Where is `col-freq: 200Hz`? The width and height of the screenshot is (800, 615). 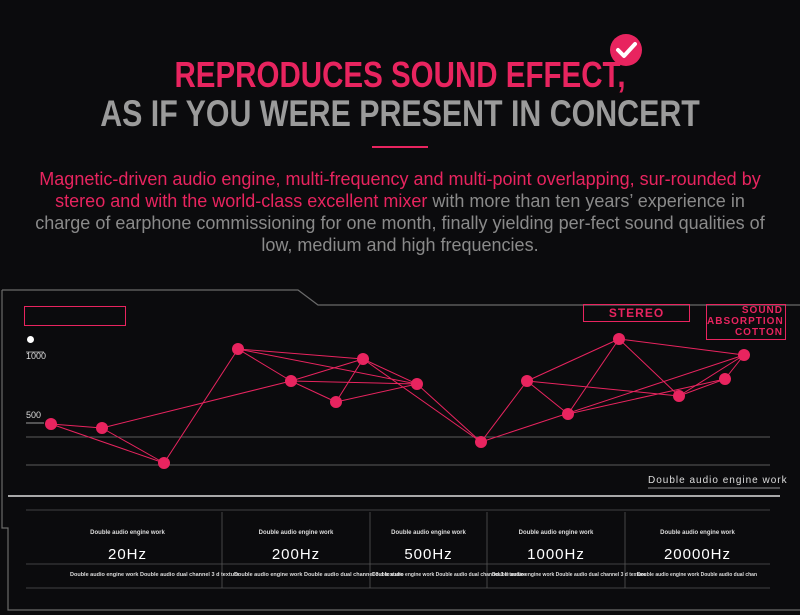 col-freq: 200Hz is located at coordinates (296, 554).